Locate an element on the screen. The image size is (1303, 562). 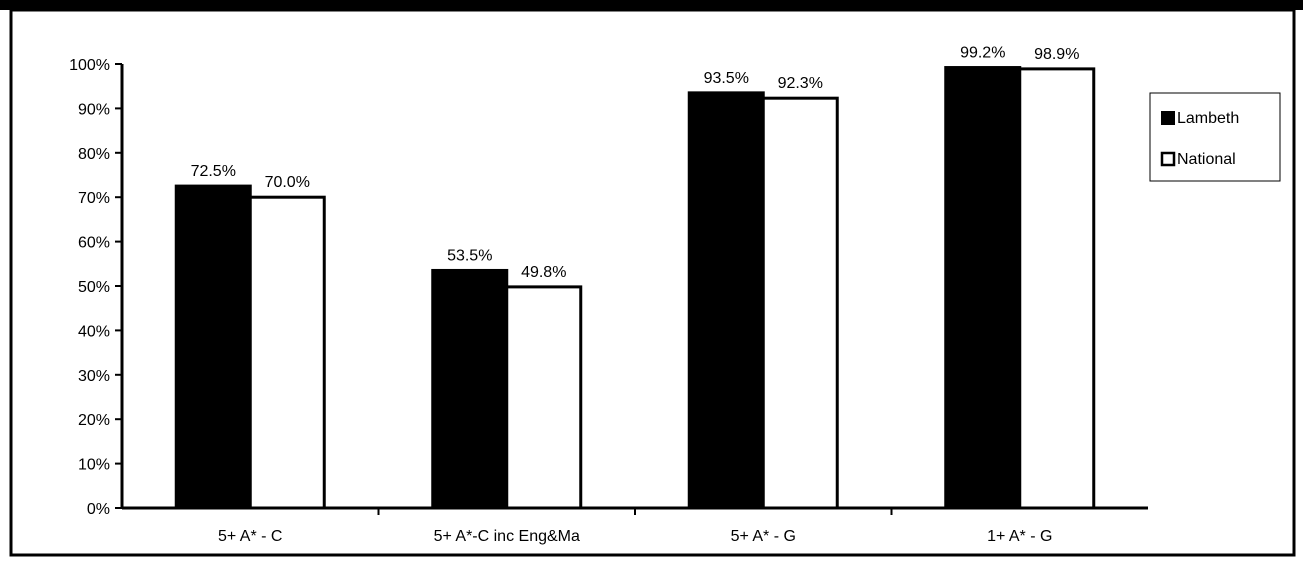
y-tick-label: 0% is located at coordinates (98, 509).